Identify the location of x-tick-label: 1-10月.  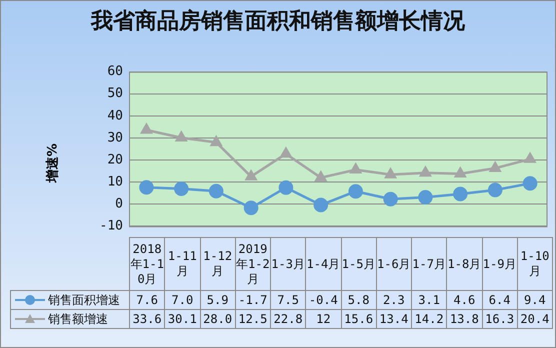
(534, 264).